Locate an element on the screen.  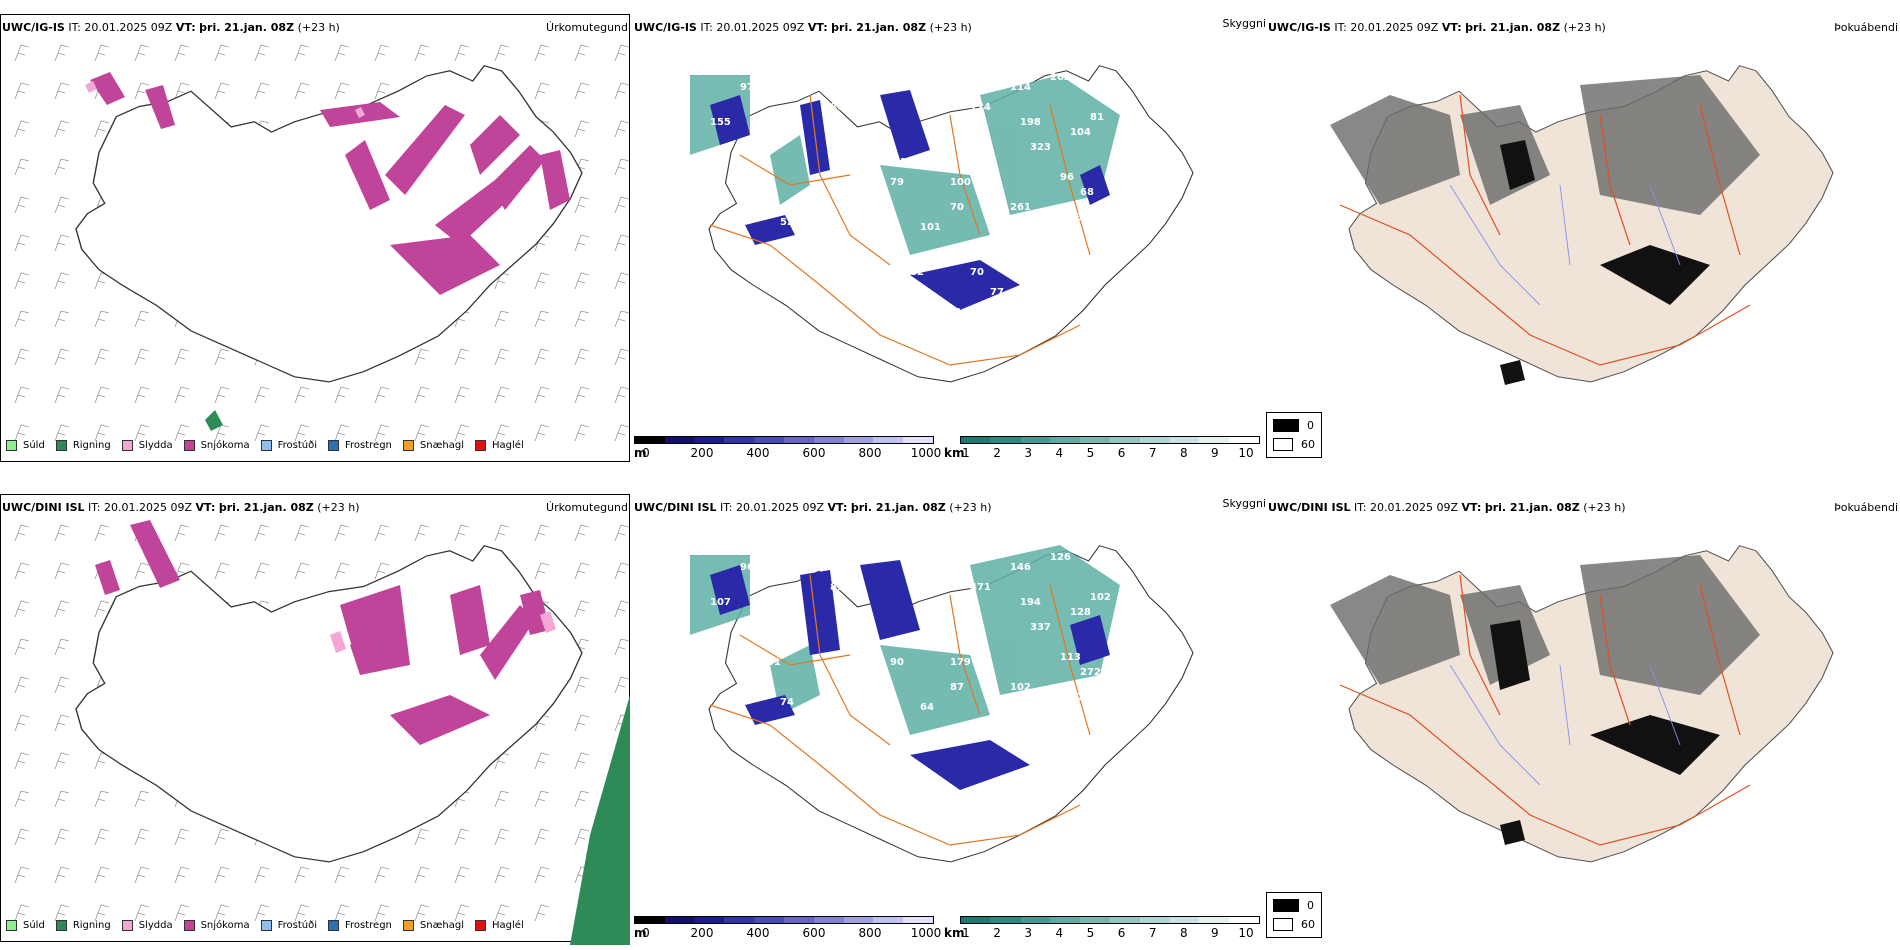
ceiling-label: 155 is located at coordinates (720, 122).